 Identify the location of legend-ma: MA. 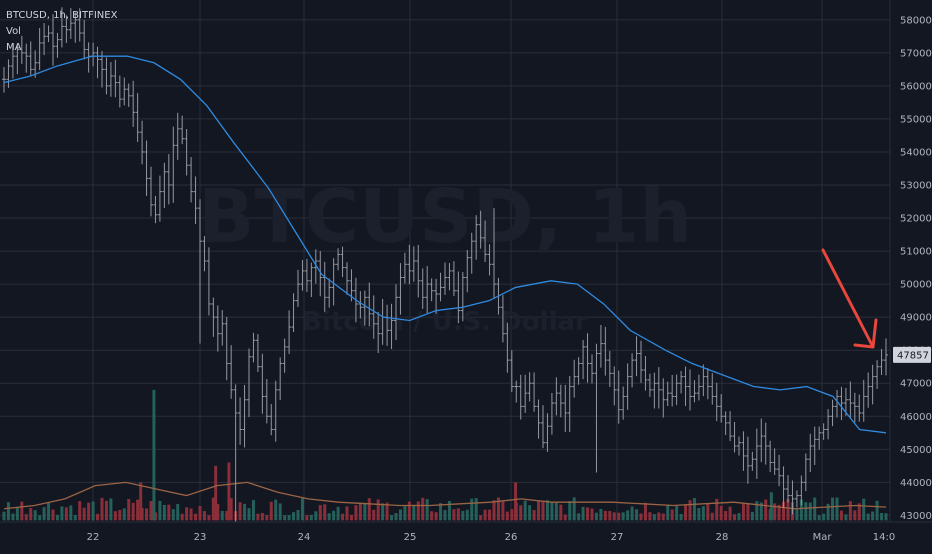
(14, 47).